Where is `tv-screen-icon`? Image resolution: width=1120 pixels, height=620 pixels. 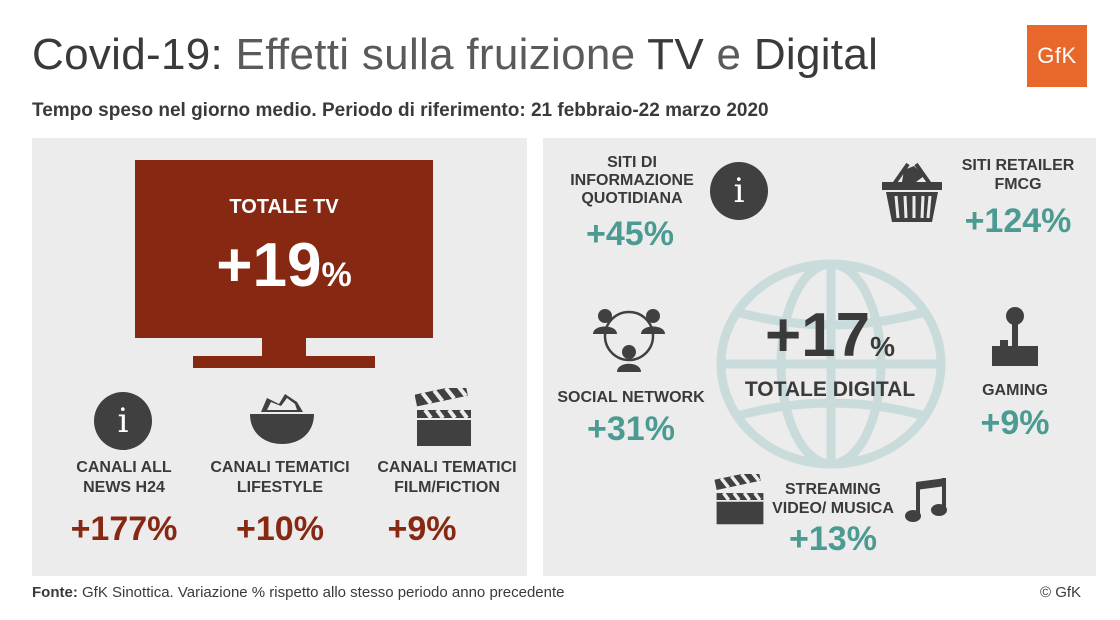
tv-screen-icon is located at coordinates (284, 249).